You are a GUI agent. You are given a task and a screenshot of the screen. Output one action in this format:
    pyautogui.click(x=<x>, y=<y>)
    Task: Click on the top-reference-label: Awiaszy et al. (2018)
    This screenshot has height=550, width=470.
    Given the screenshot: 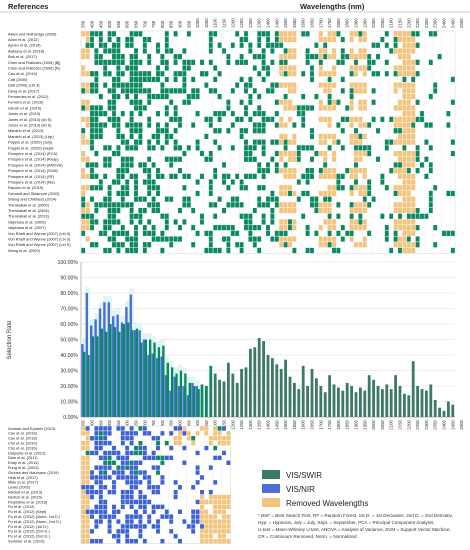 What is the action you would take?
    pyautogui.click(x=26, y=50)
    